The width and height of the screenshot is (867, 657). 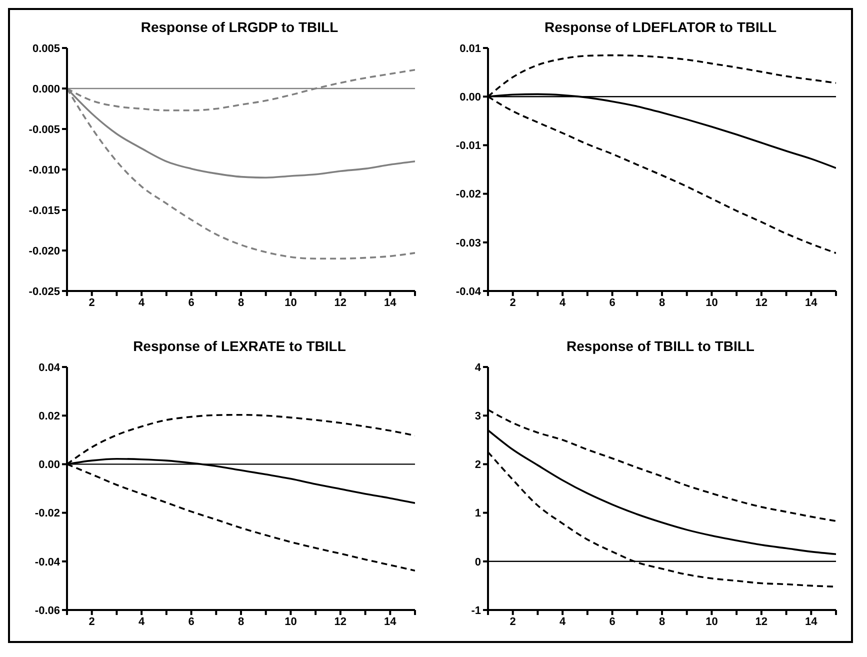 What do you see at coordinates (44, 292) in the screenshot?
I see `y-tick-label: -0.025` at bounding box center [44, 292].